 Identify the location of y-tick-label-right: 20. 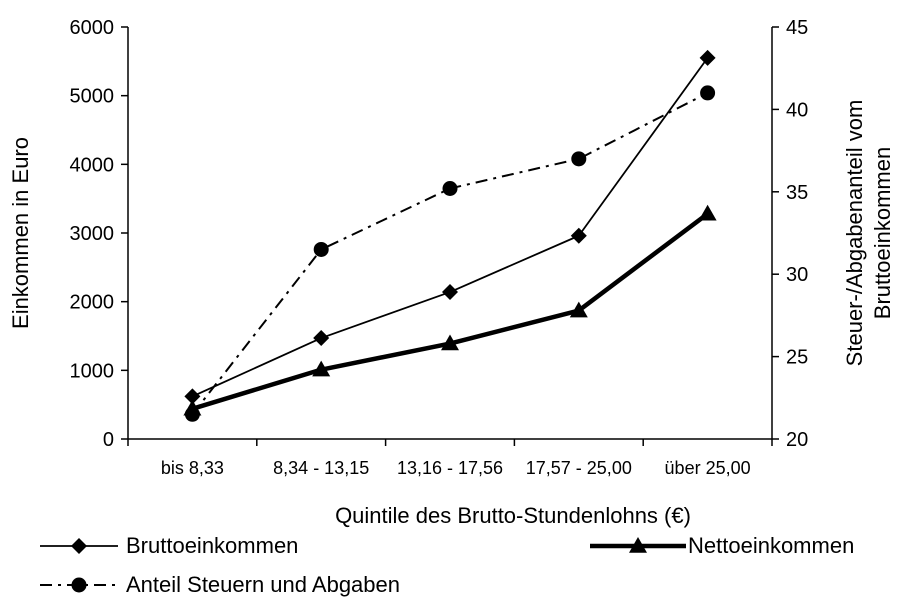
(797, 440).